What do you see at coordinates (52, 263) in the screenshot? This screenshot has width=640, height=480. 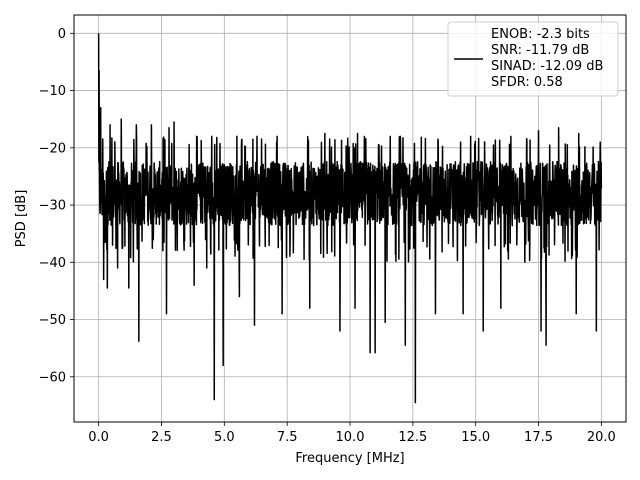 I see `y-tick-label: −40` at bounding box center [52, 263].